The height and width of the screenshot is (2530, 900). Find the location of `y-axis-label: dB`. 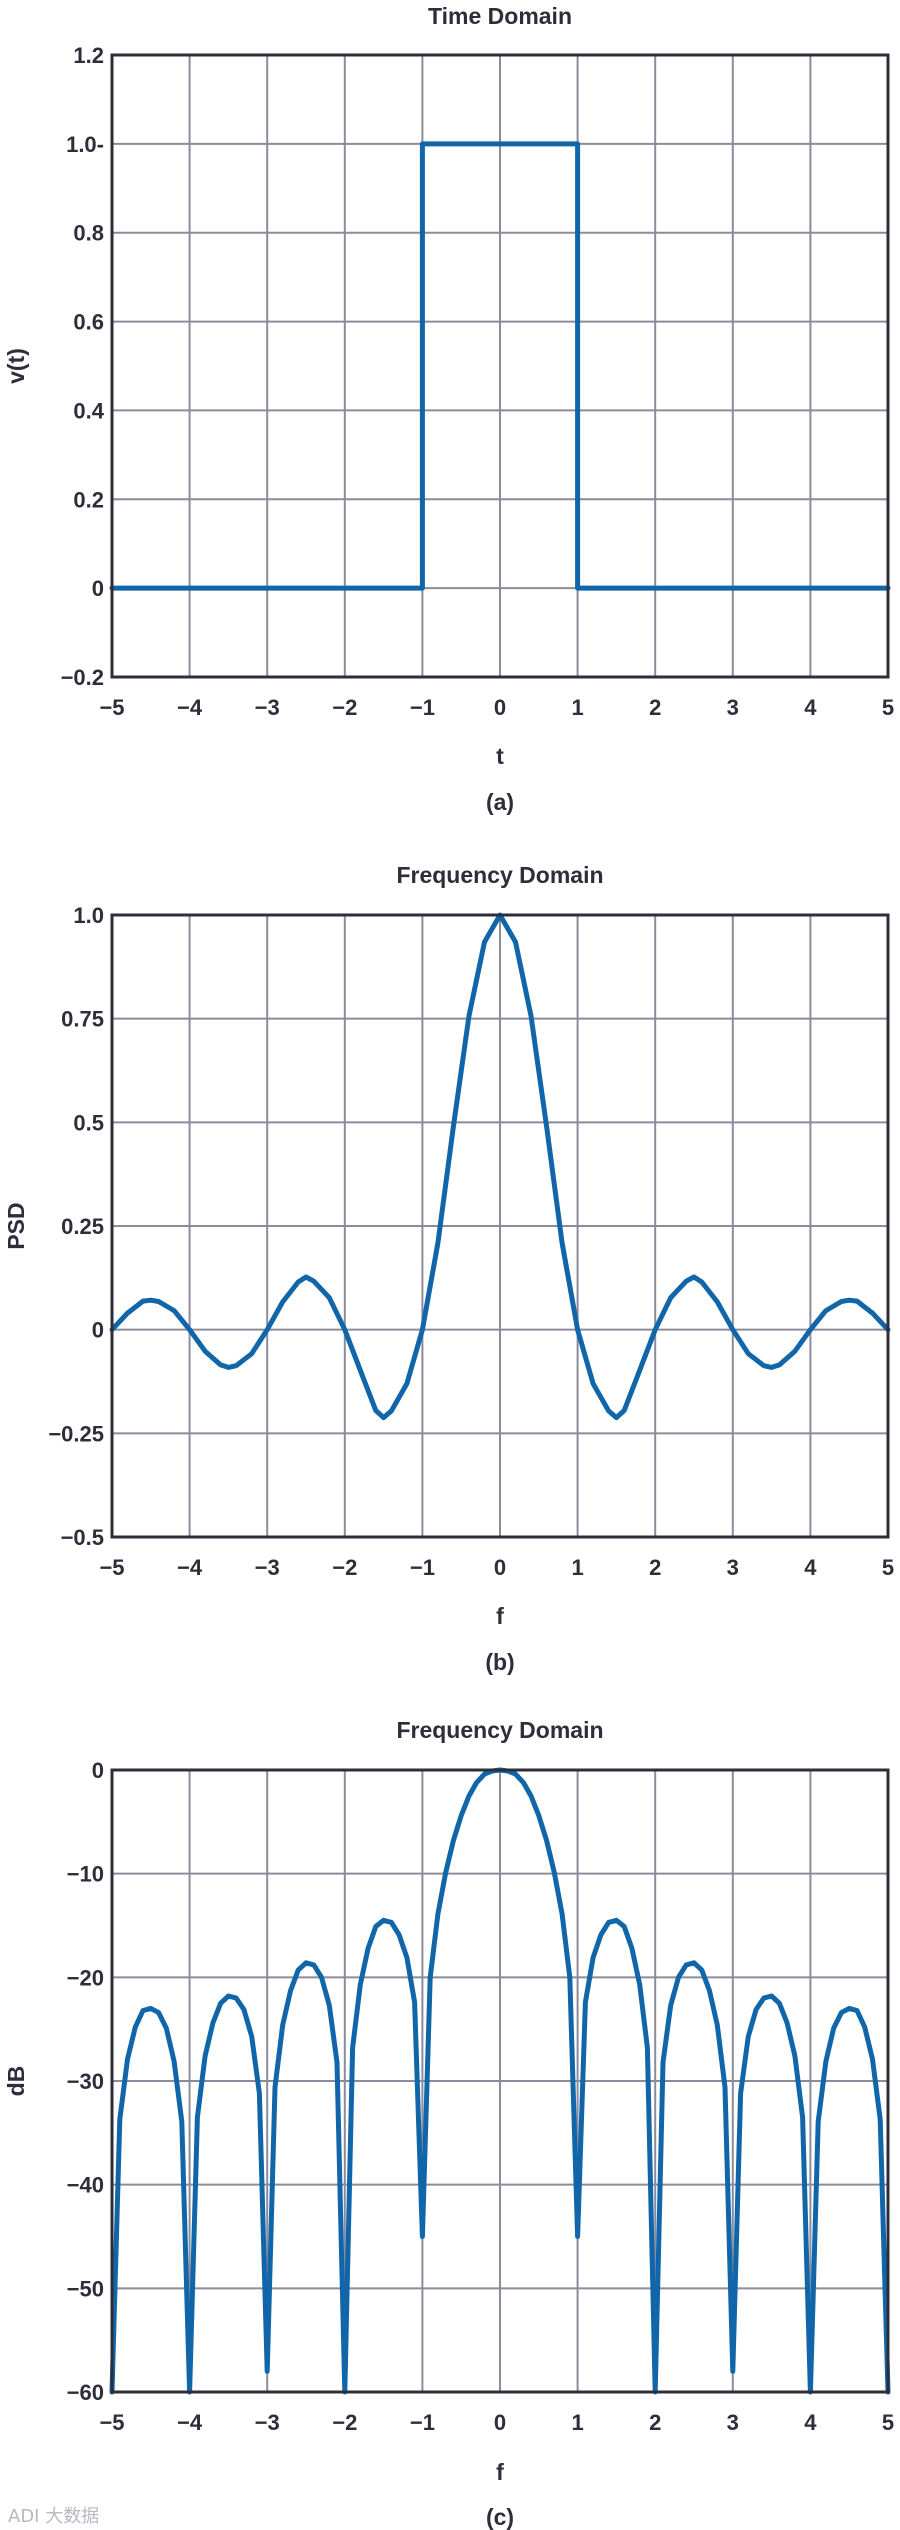

y-axis-label: dB is located at coordinates (16, 2081).